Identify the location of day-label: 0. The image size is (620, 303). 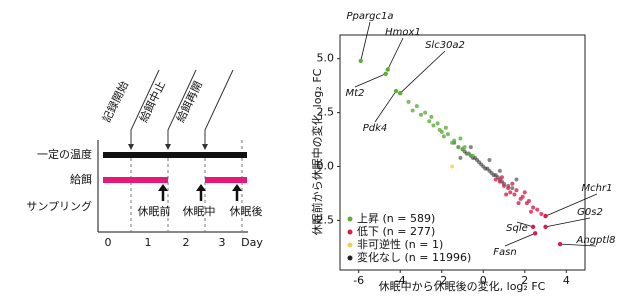
(108, 242).